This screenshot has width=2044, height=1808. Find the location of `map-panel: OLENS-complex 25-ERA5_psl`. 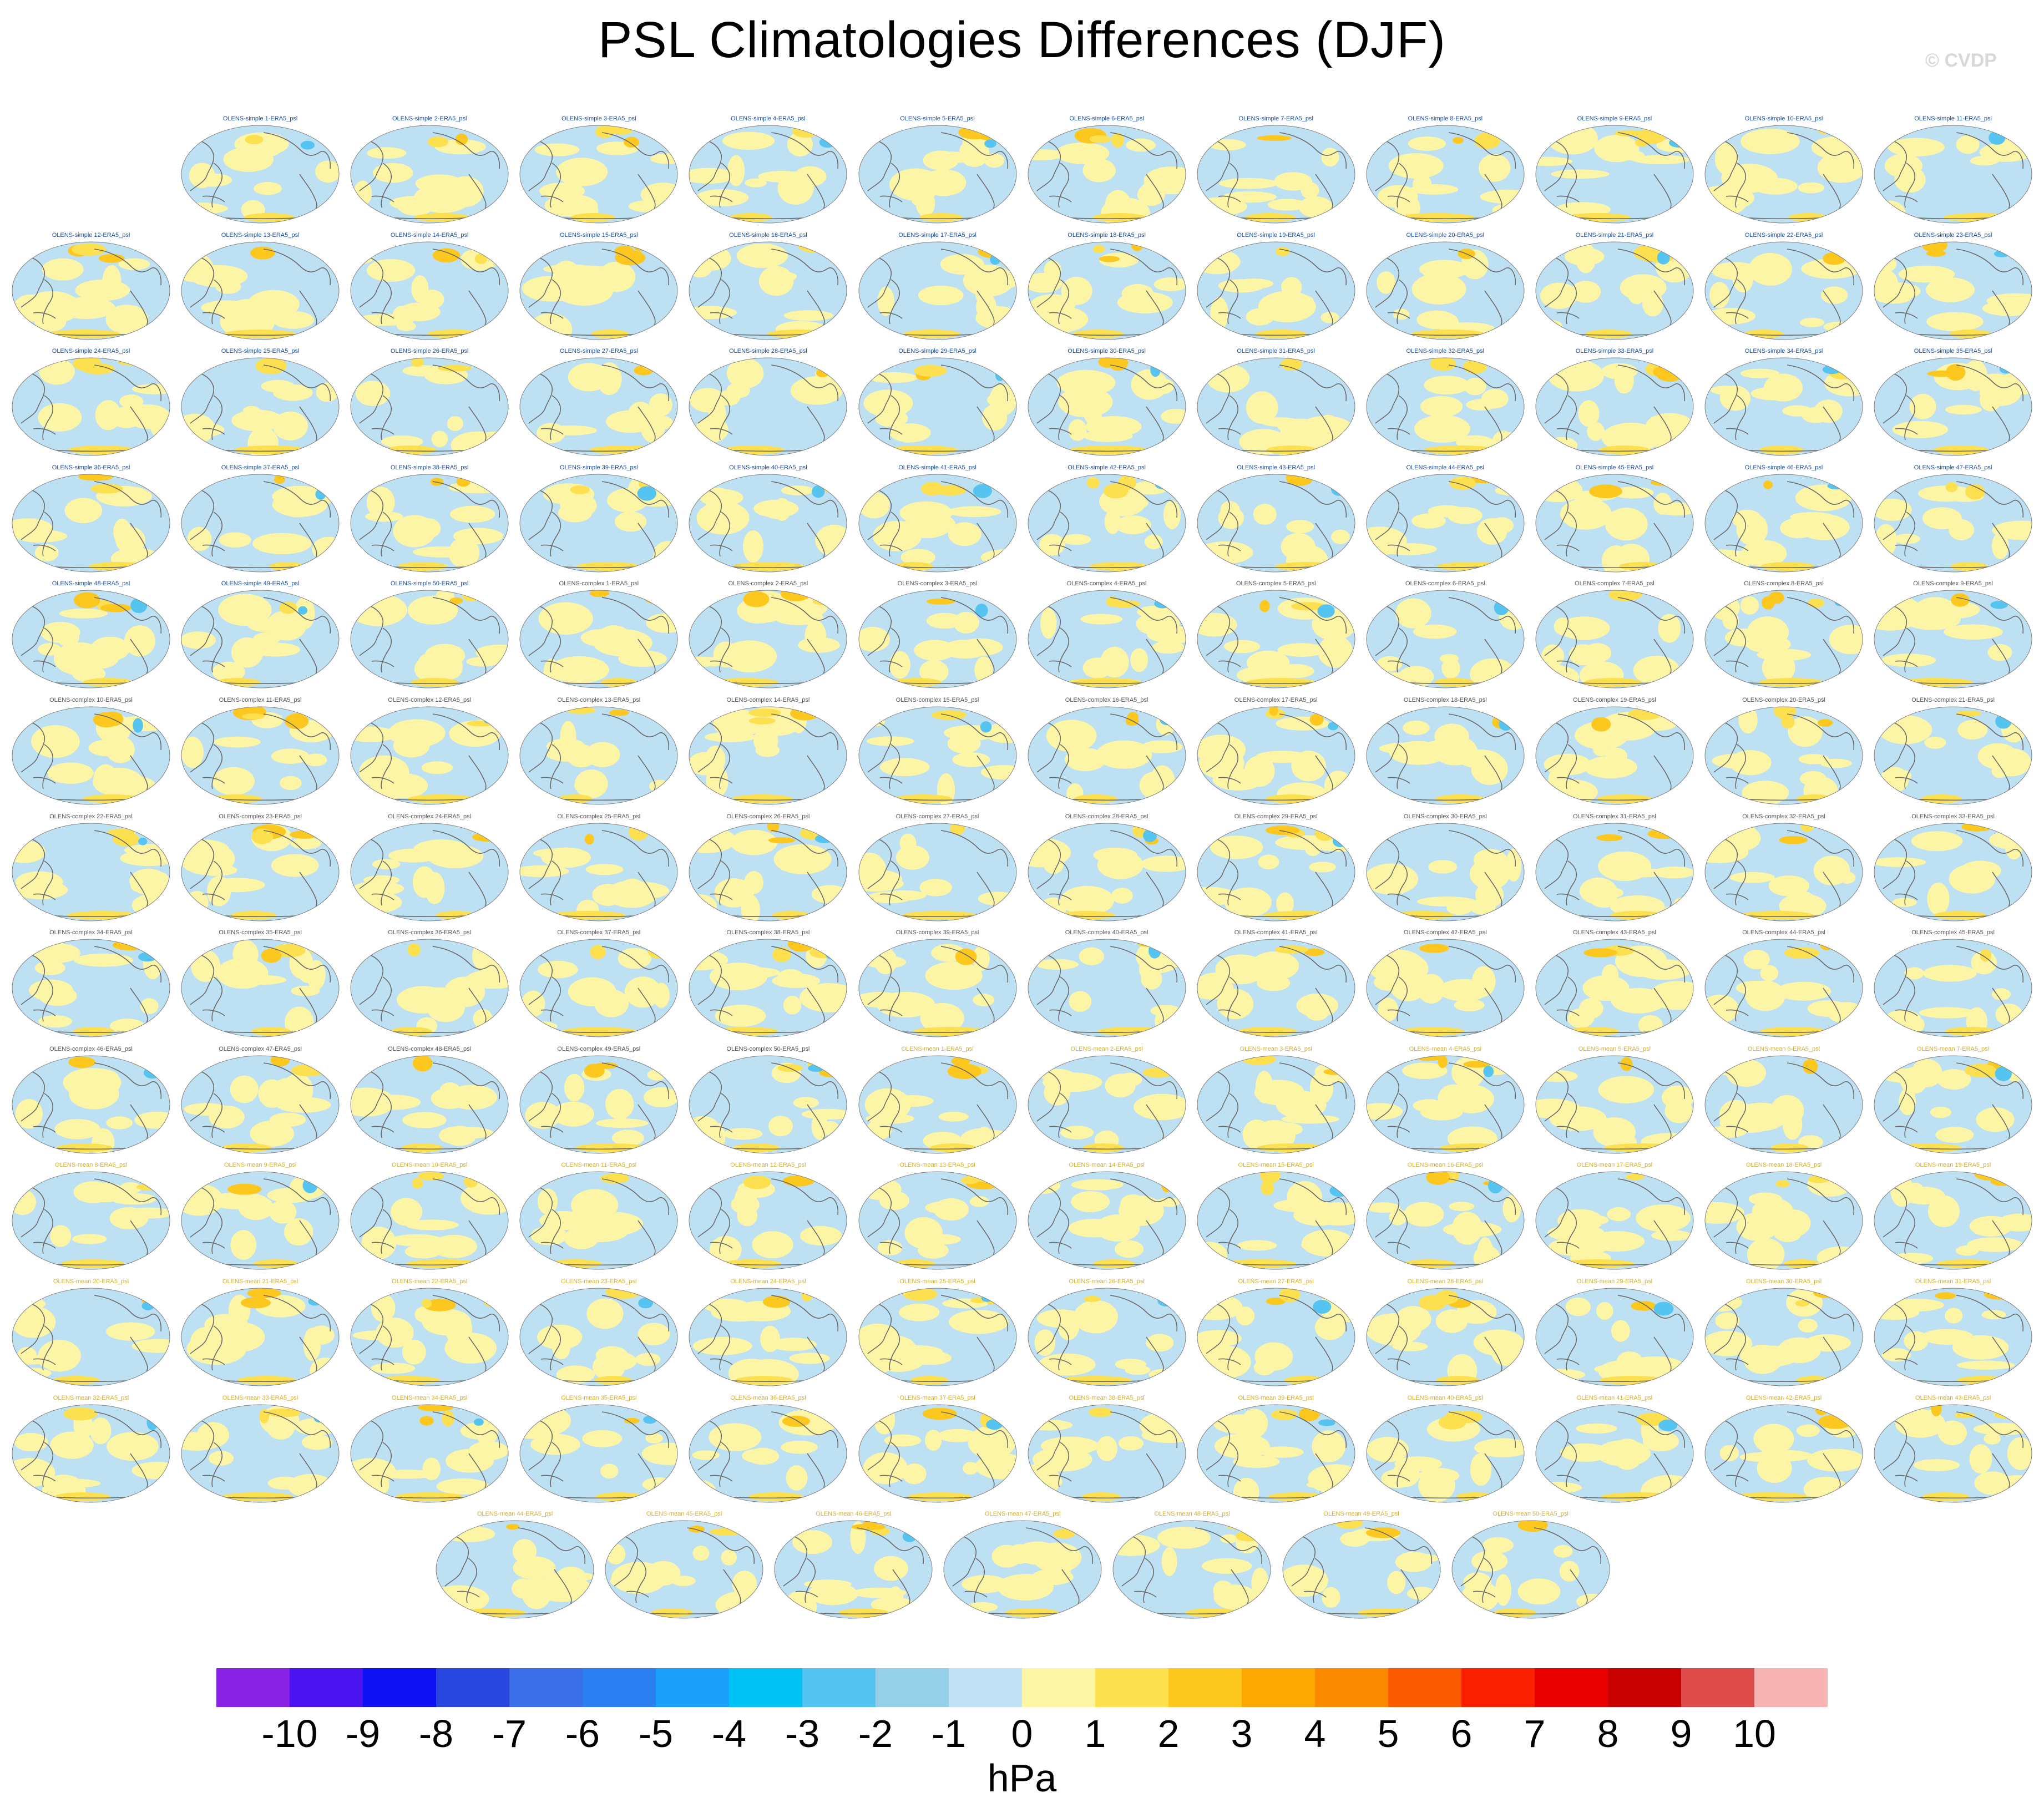

map-panel: OLENS-complex 25-ERA5_psl is located at coordinates (598, 871).